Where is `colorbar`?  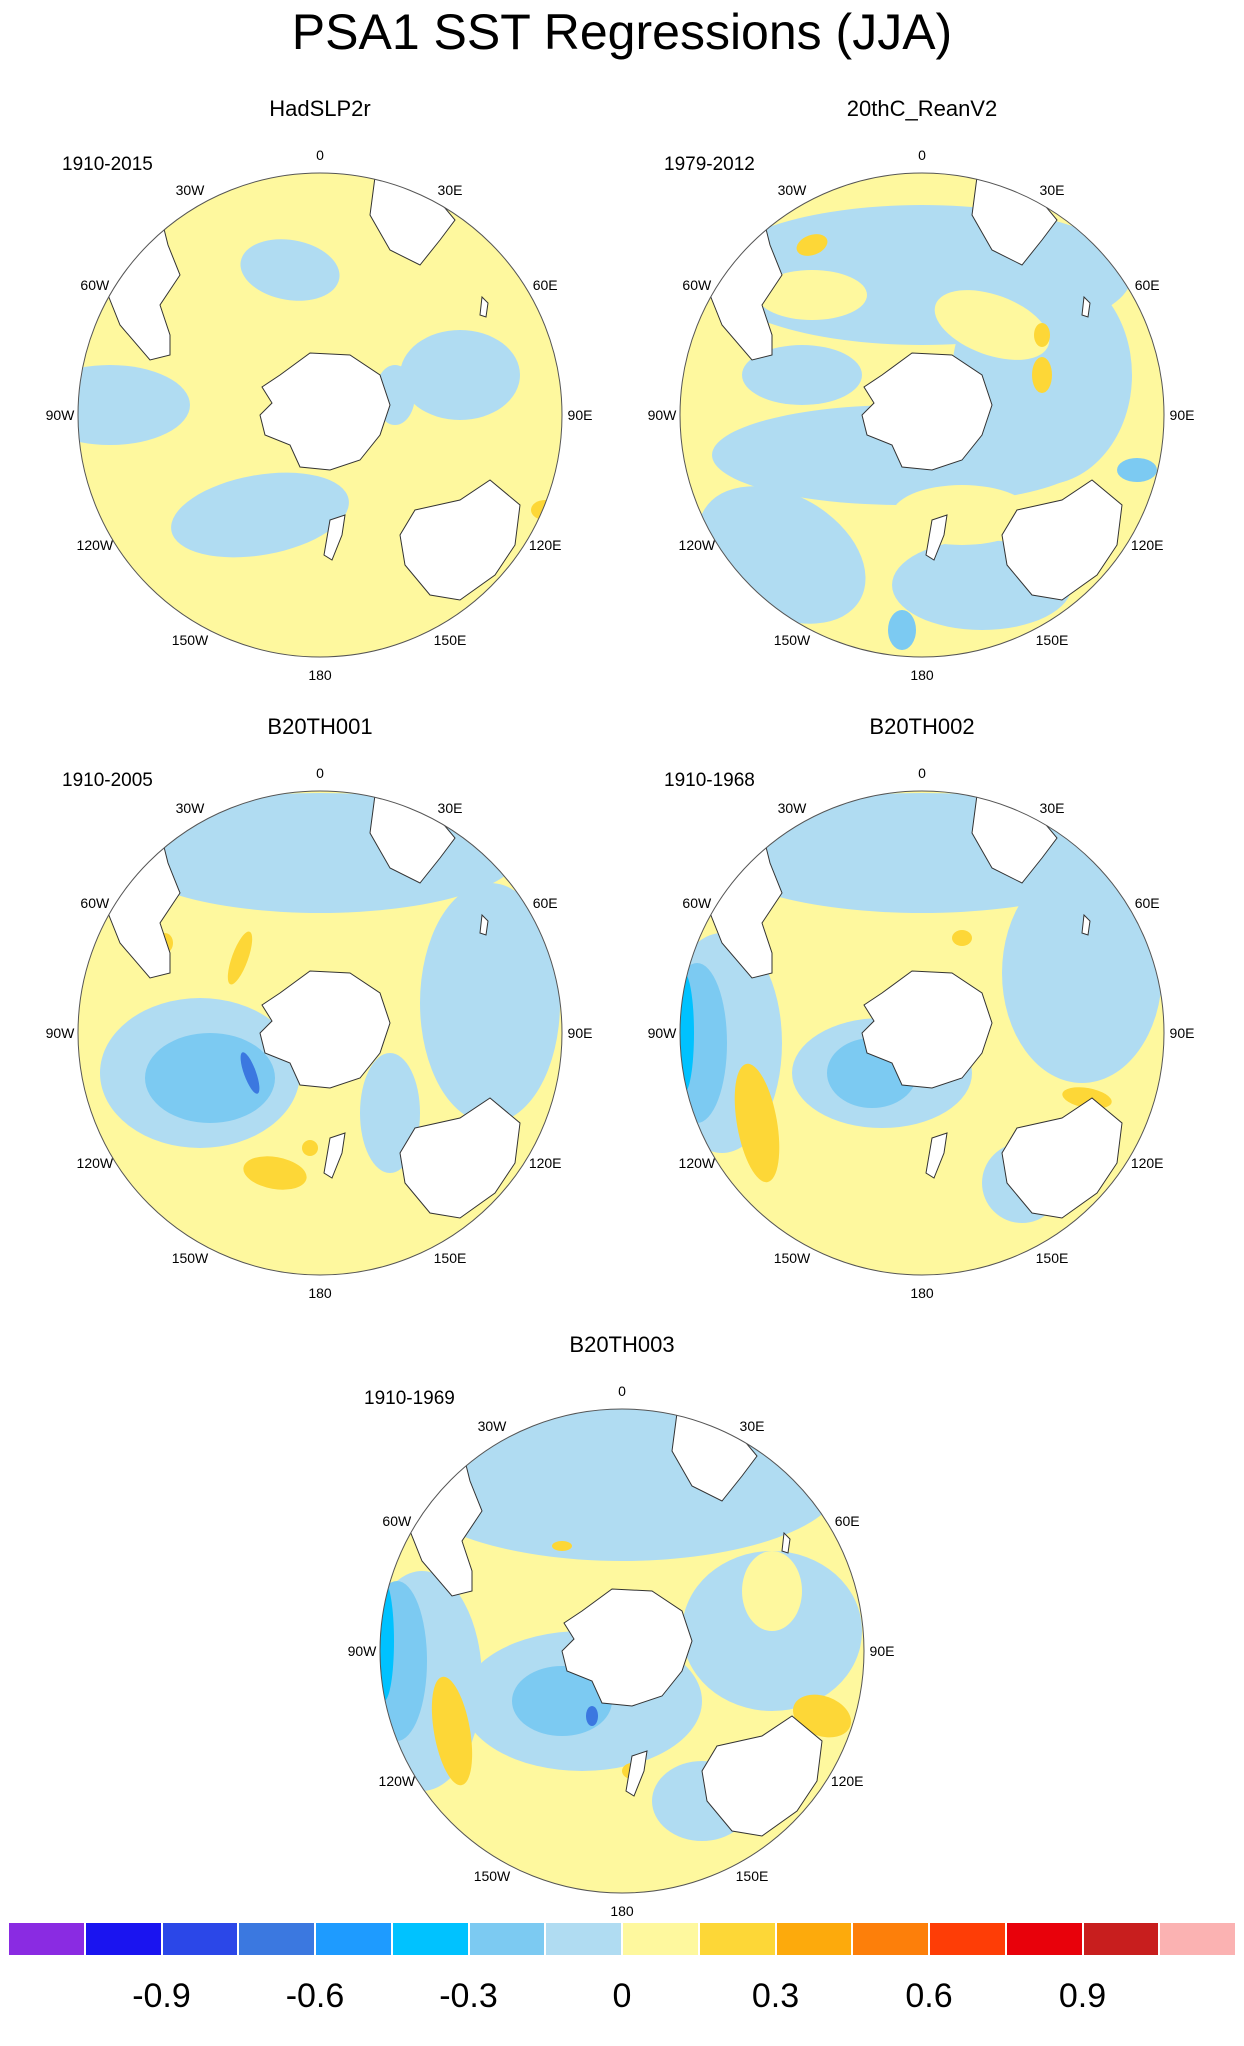 colorbar is located at coordinates (622, 1939).